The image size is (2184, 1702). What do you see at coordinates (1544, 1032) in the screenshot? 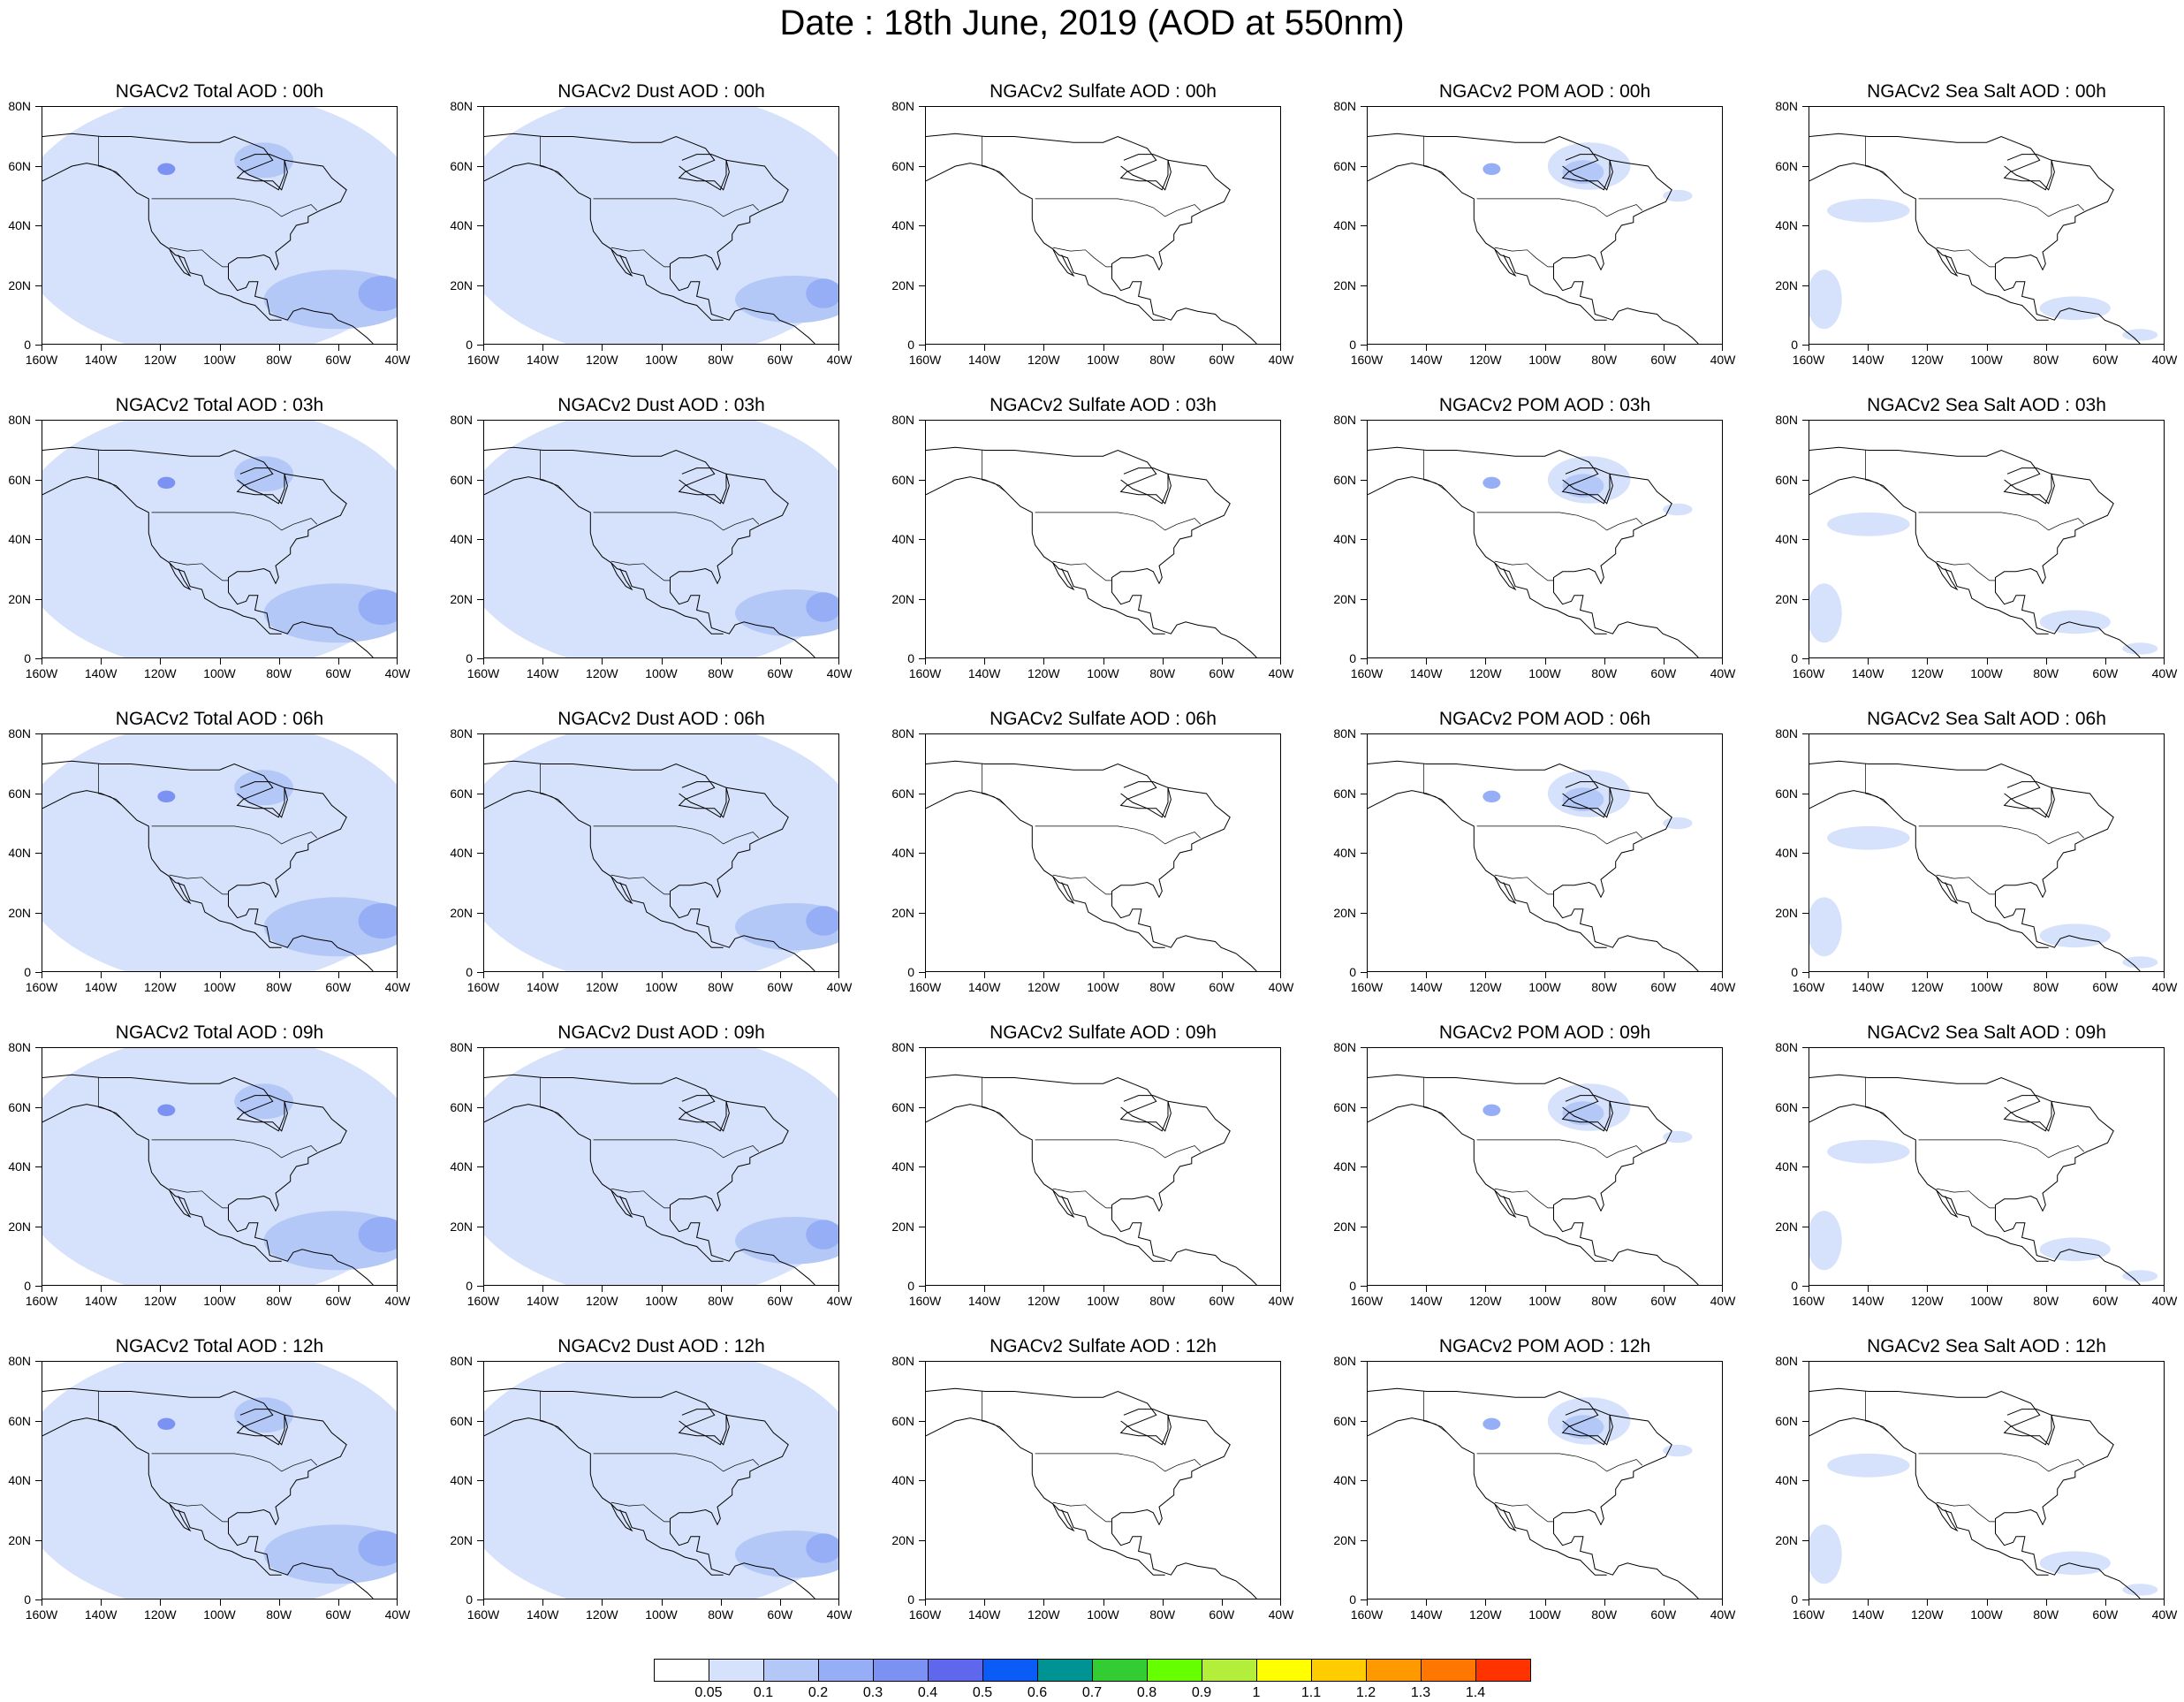
I see `panel-title: NGACv2 POM AOD : 09h` at bounding box center [1544, 1032].